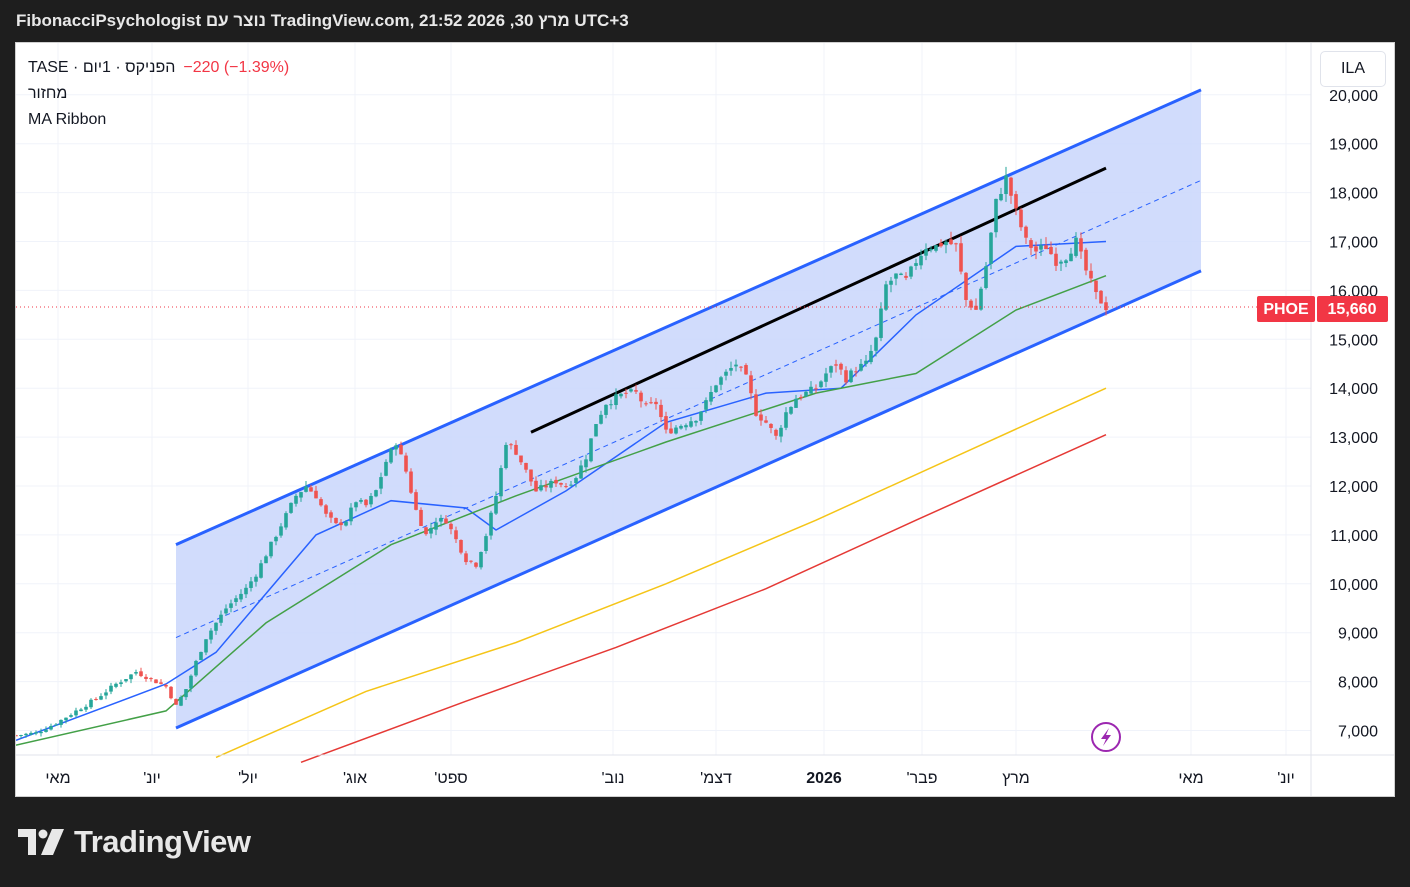 This screenshot has width=1410, height=887. What do you see at coordinates (824, 778) in the screenshot?
I see `x-tick-label: 2026` at bounding box center [824, 778].